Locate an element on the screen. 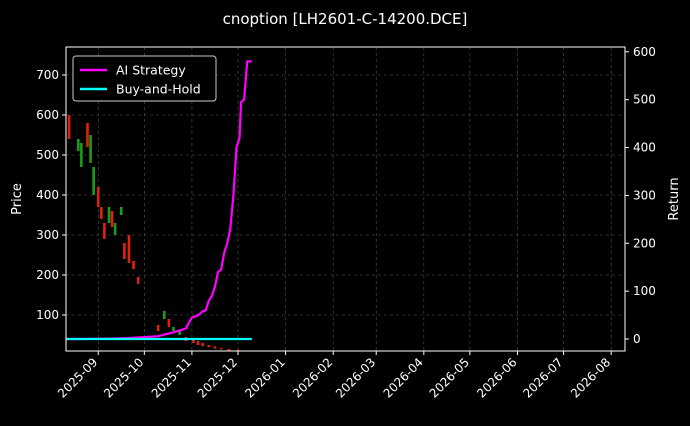  legend-box is located at coordinates (144, 78).